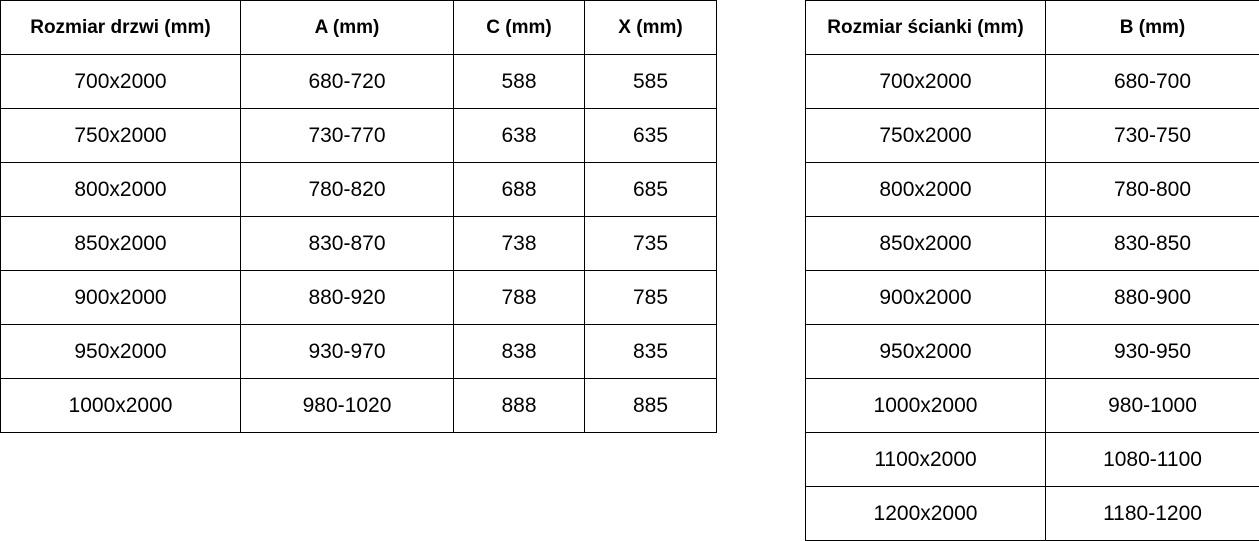 This screenshot has width=1259, height=541. I want to click on table-row: 800x2000 780-820 688 685, so click(358, 189).